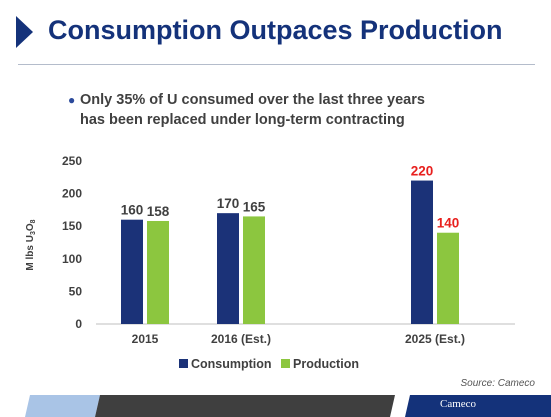  Describe the element at coordinates (478, 406) in the screenshot. I see `footer-band-navy` at that location.